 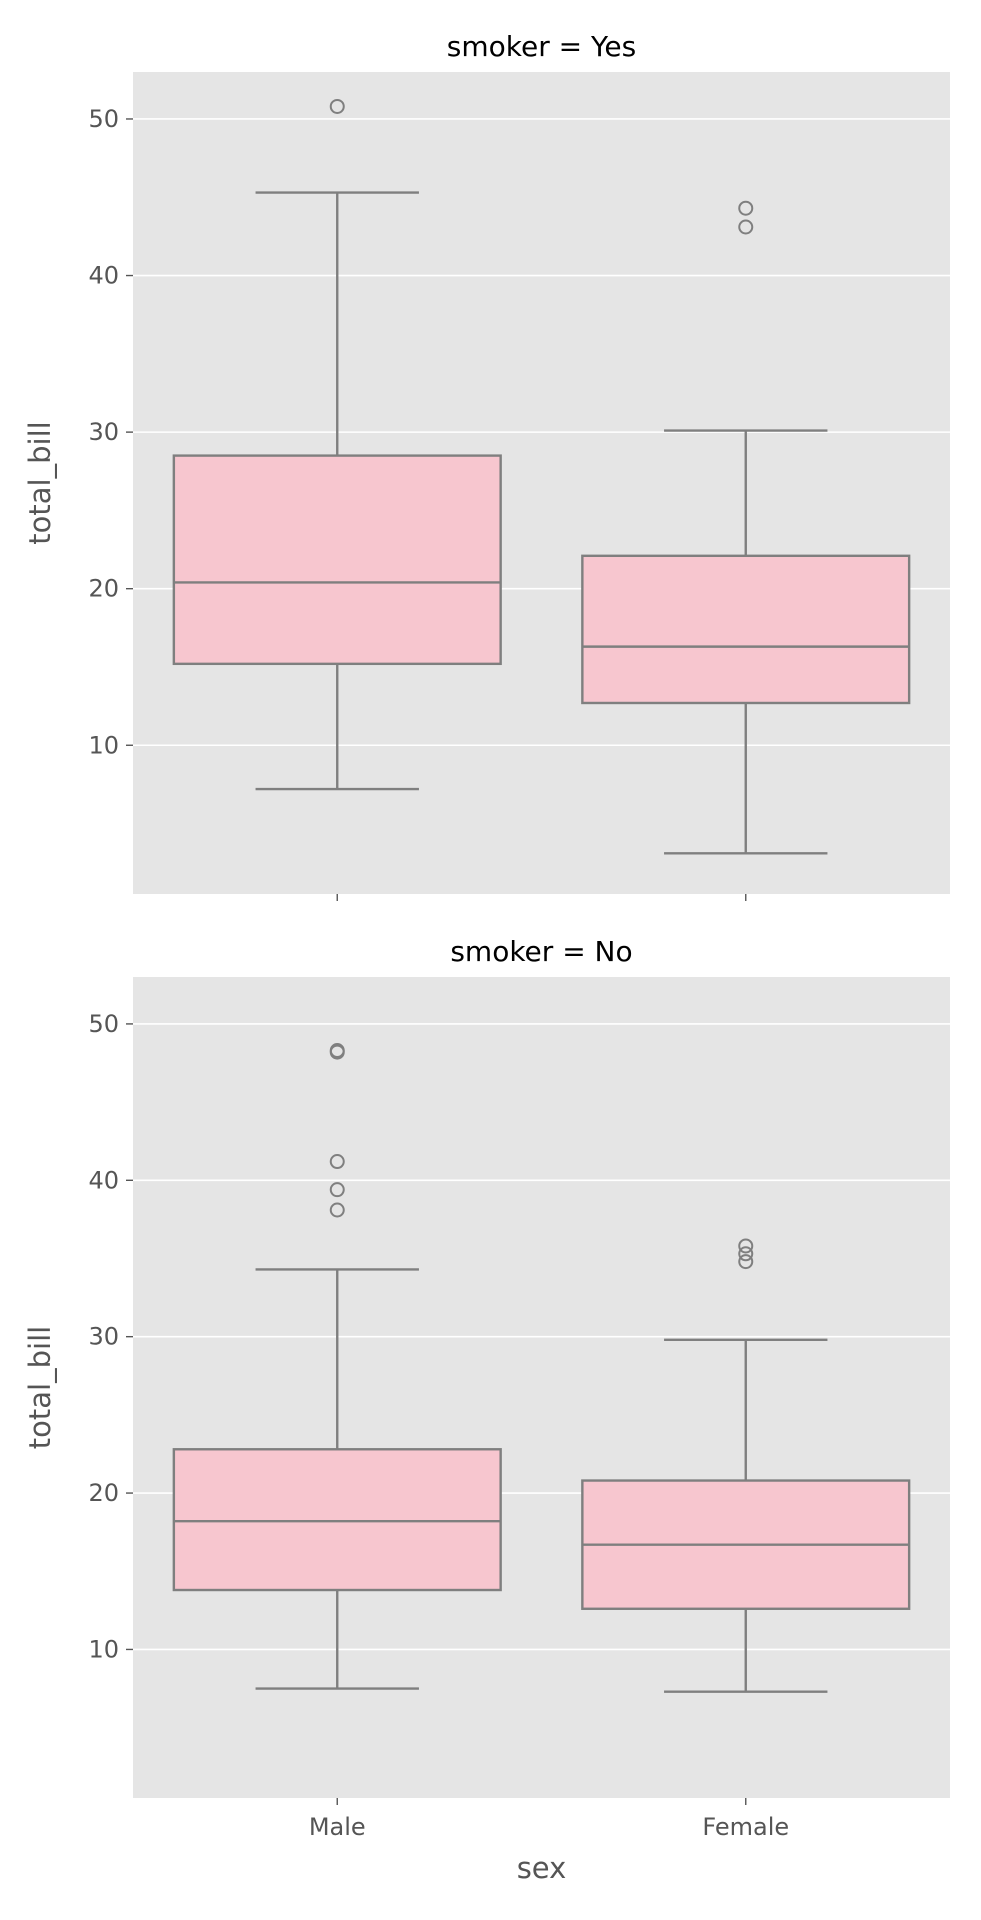 I want to click on x-tick-label: Male, so click(x=337, y=1827).